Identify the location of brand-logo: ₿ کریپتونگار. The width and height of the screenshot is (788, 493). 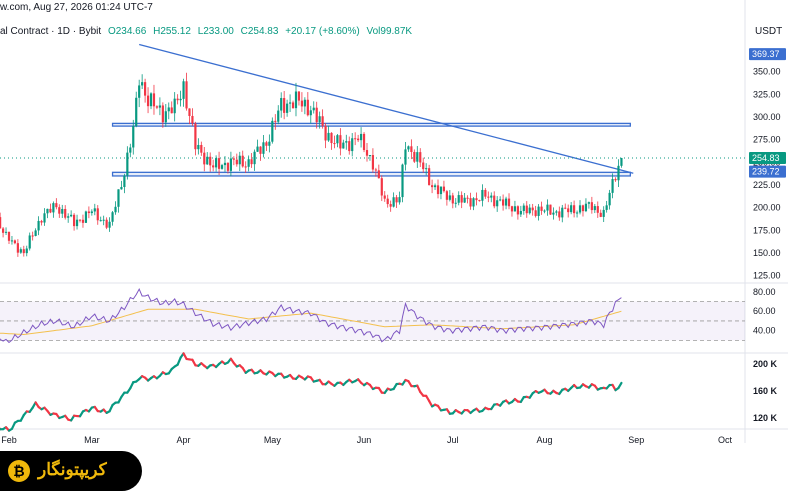
(71, 471).